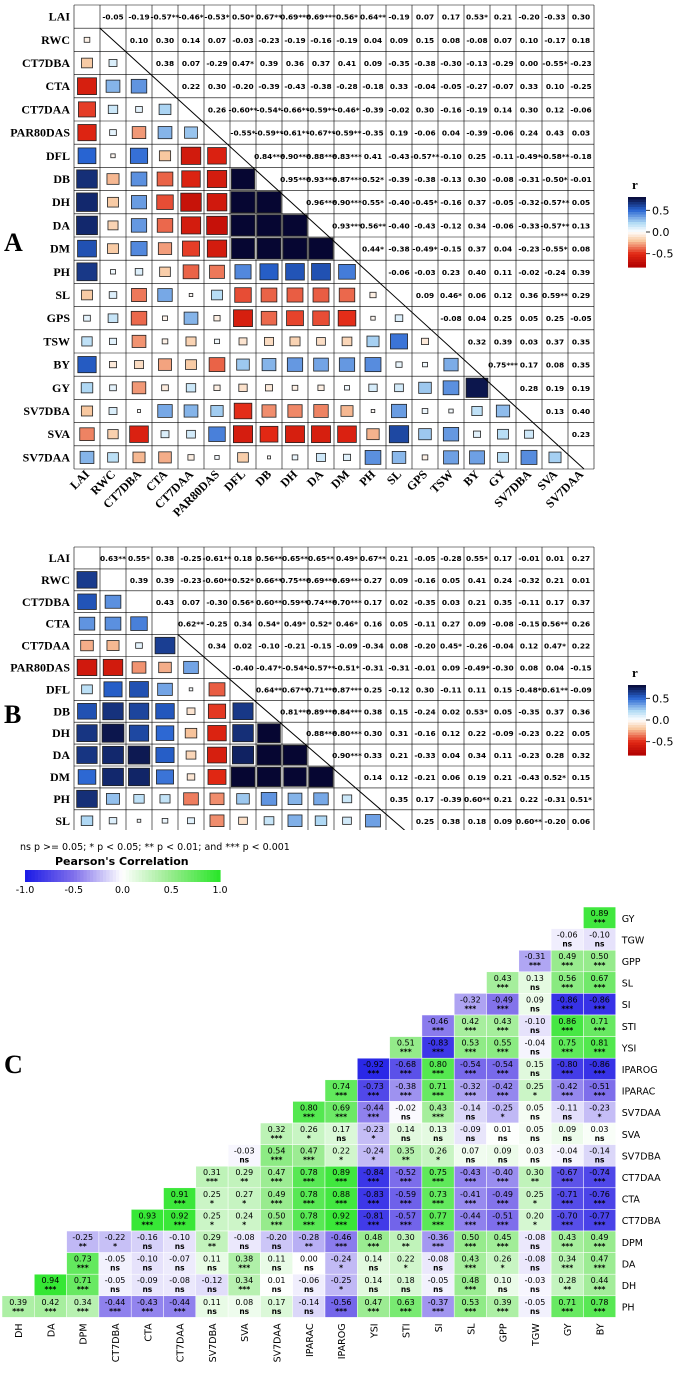  Describe the element at coordinates (398, 272) in the screenshot. I see `correlation-value: -0.06` at that location.